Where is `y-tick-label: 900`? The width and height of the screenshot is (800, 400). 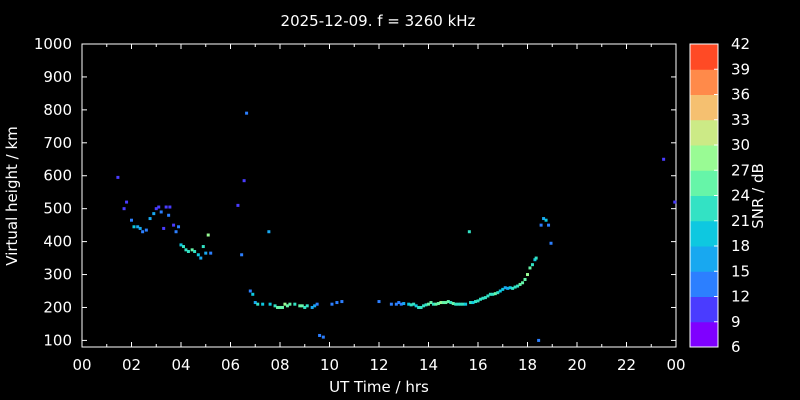 y-tick-label: 900 is located at coordinates (57, 77).